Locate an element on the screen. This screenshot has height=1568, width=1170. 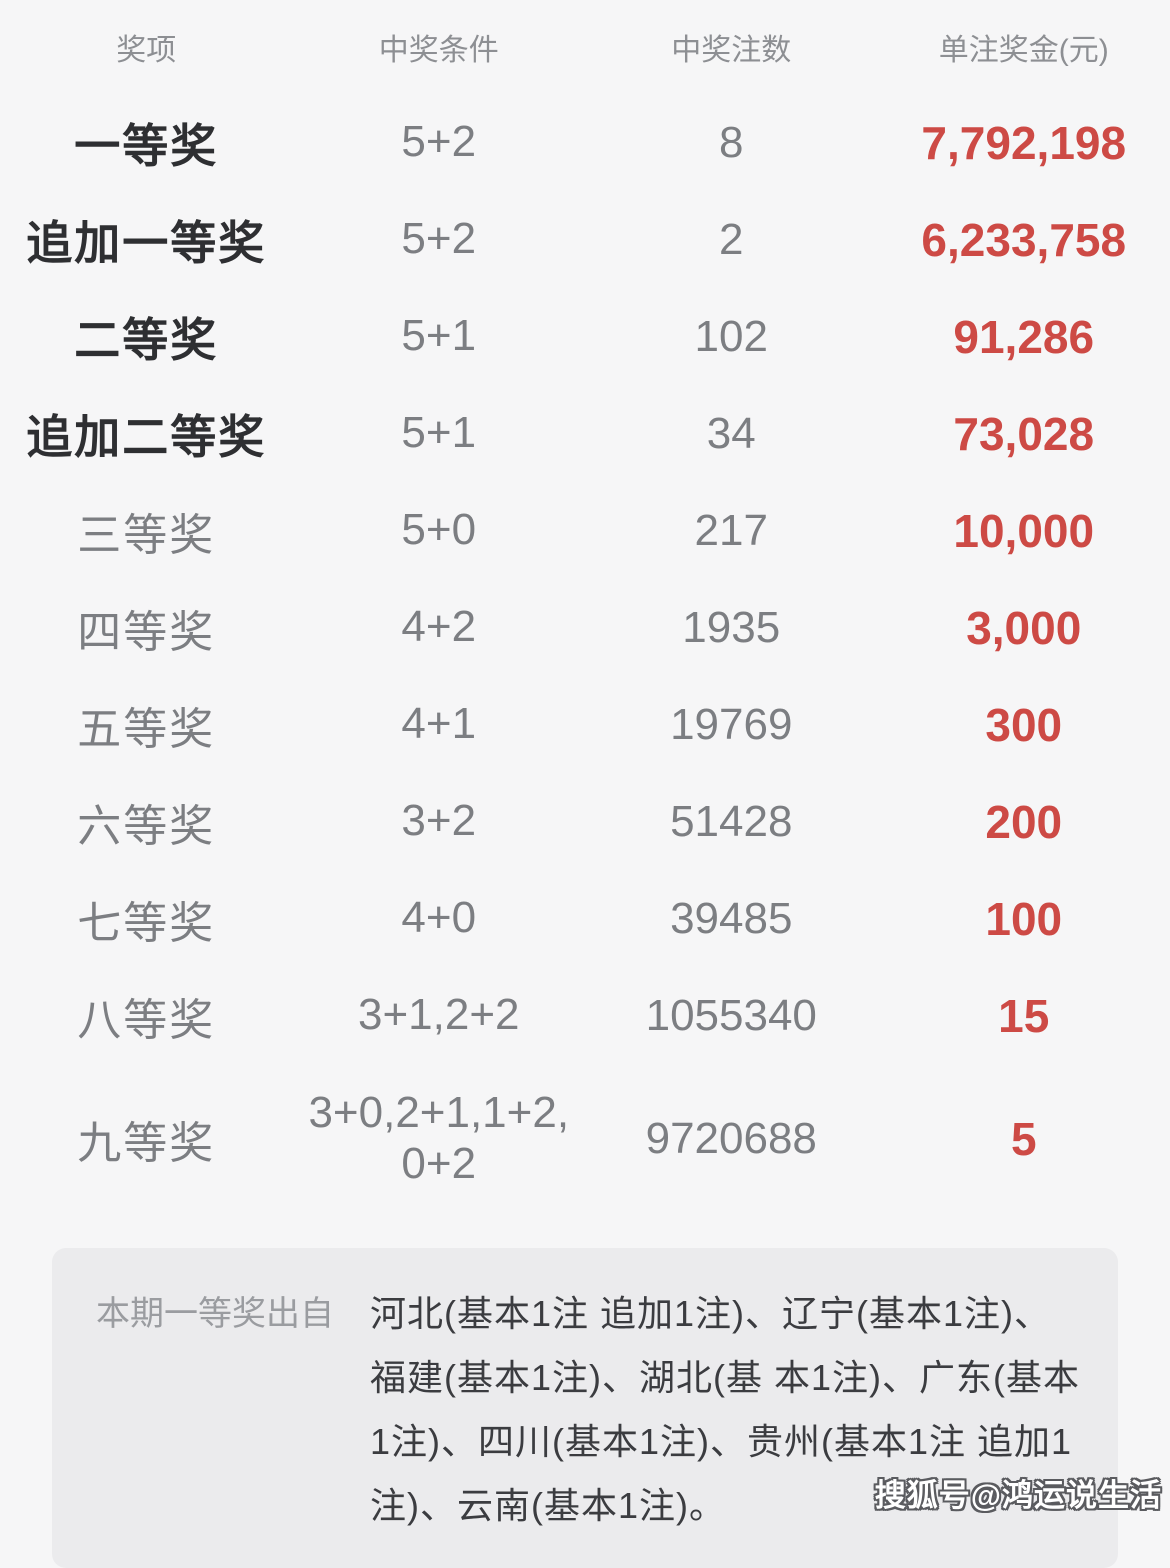
win-condition: 3+0,2+1,1+2, 0+2 is located at coordinates (439, 1138).